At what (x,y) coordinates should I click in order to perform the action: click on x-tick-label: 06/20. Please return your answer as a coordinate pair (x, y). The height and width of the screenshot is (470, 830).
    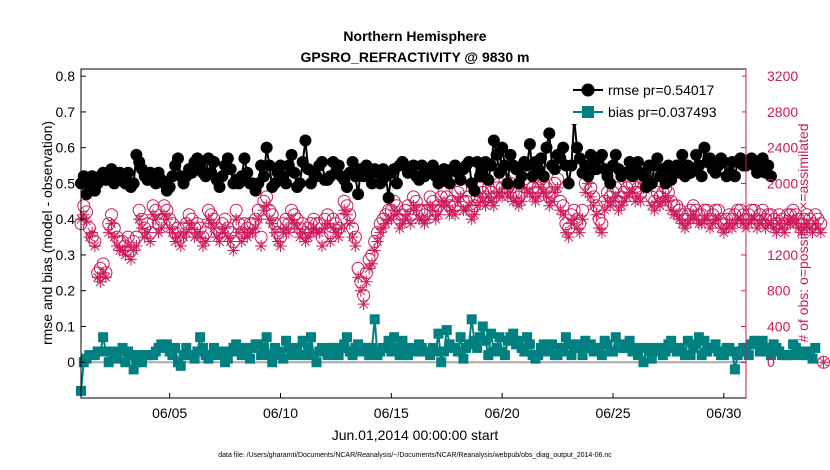
    Looking at the image, I should click on (502, 413).